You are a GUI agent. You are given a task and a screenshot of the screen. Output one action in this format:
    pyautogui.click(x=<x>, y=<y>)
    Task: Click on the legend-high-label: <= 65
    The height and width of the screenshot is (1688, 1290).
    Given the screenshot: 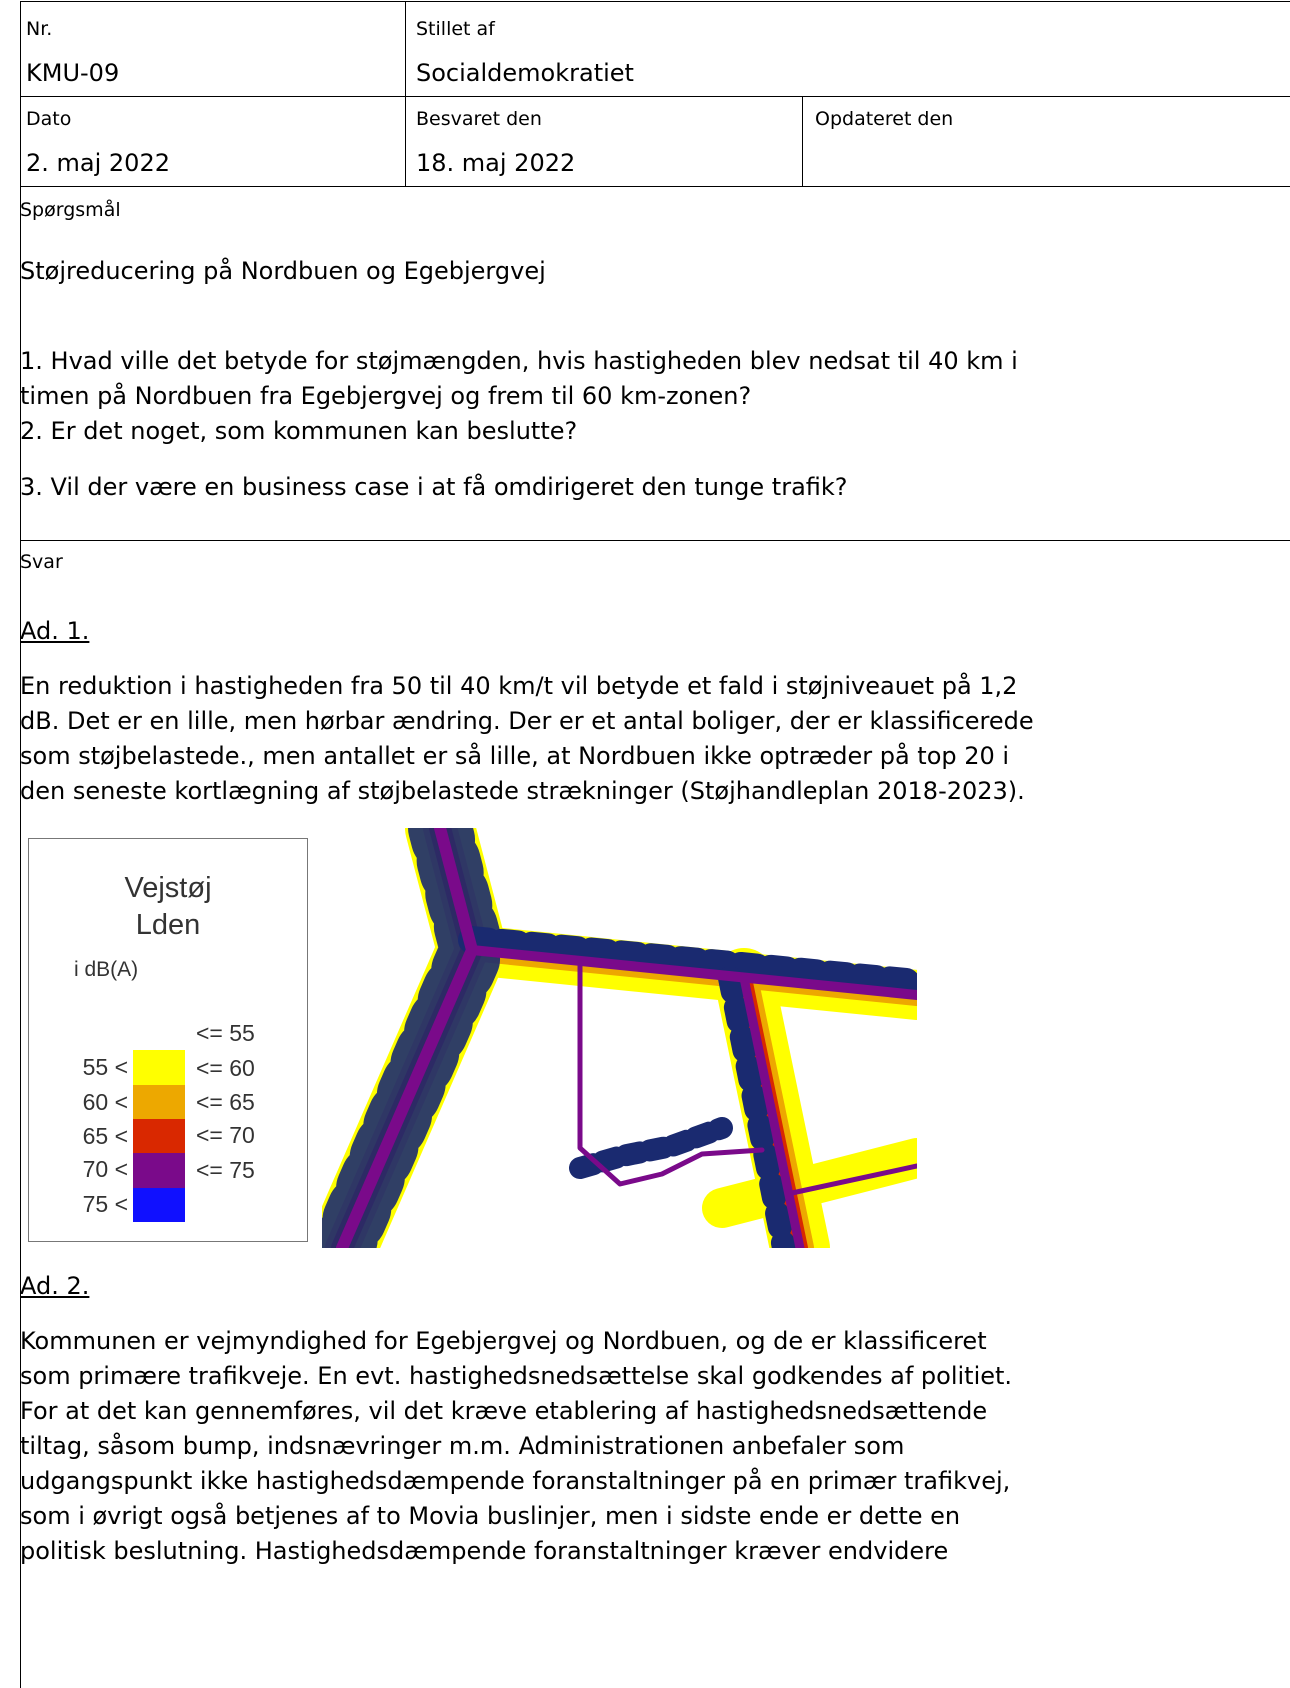 What is the action you would take?
    pyautogui.click(x=225, y=1102)
    